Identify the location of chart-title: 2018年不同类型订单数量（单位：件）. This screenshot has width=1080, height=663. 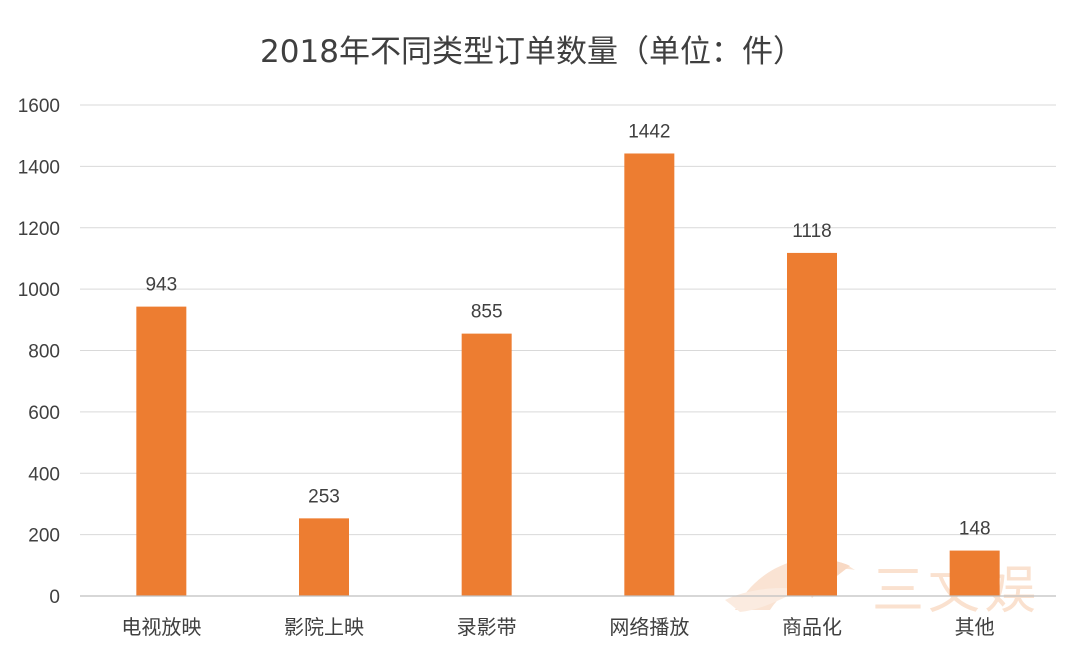
(532, 52).